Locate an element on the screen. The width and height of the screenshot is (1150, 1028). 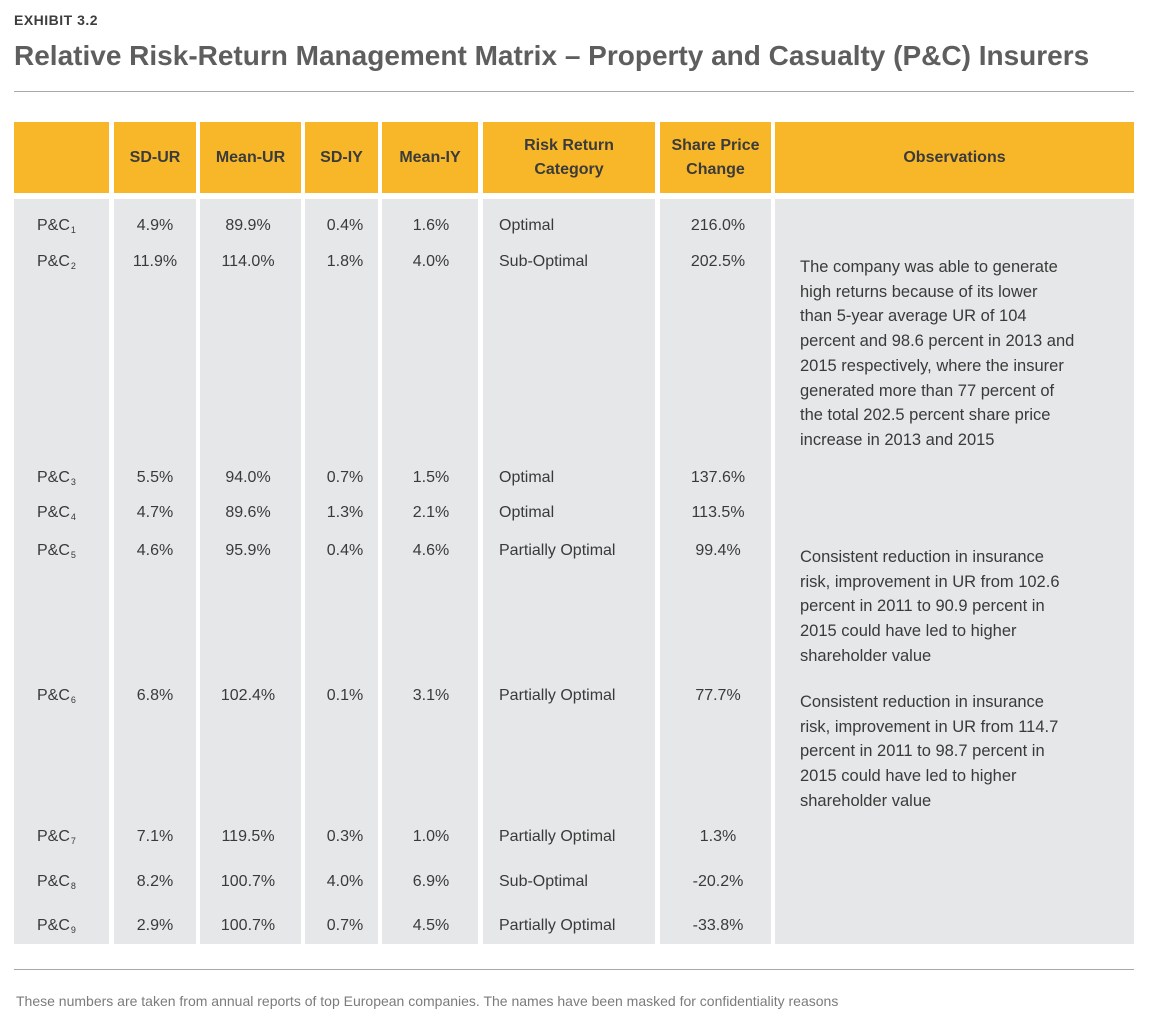
company-label: P&C8 is located at coordinates (56, 882).